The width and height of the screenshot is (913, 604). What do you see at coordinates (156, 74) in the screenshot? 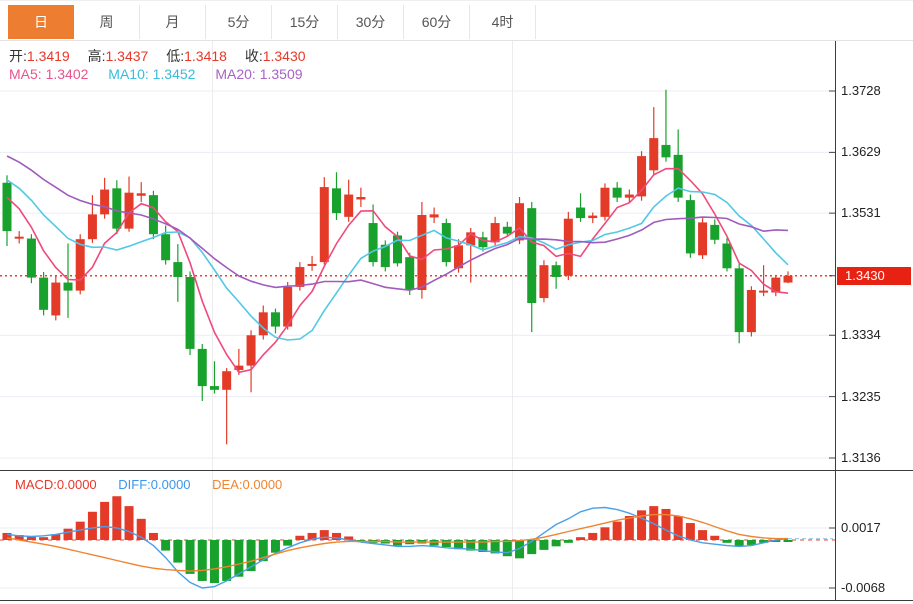
I see `ma-readout: MA5: 1.3402 MA10: 1.3452 MA20: 1.3509` at bounding box center [156, 74].